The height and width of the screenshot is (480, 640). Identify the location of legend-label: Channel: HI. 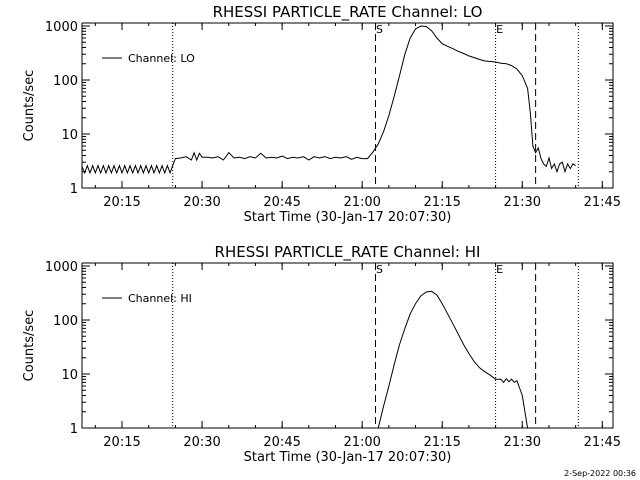
(160, 298).